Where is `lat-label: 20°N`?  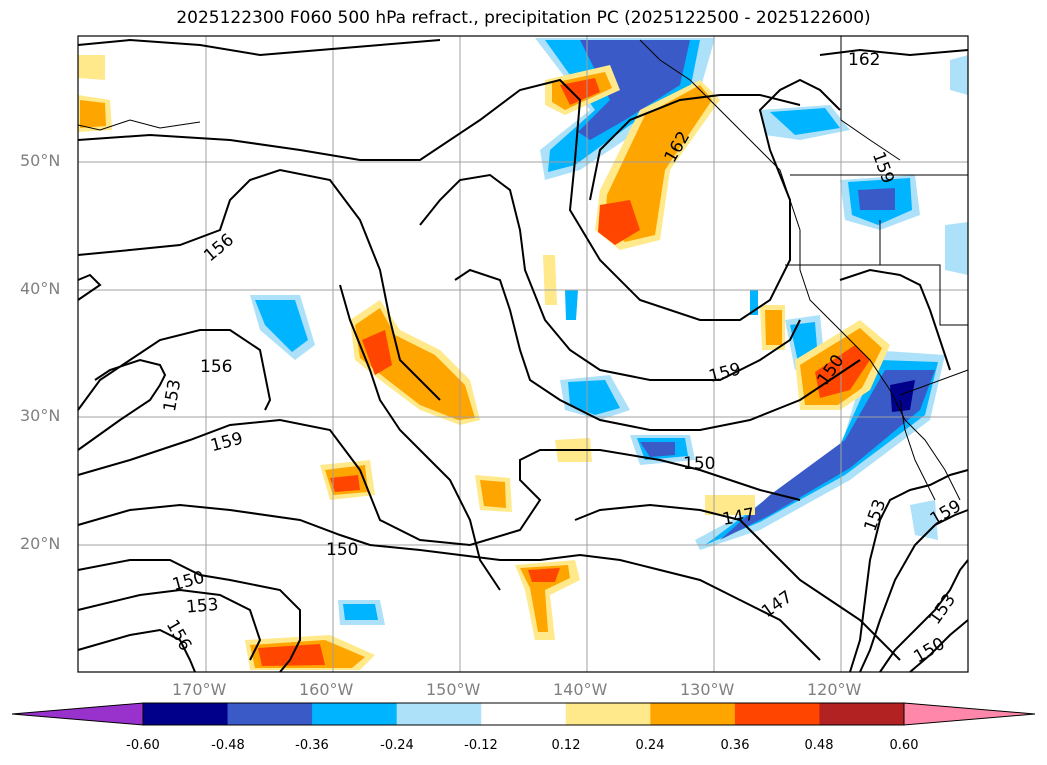 lat-label: 20°N is located at coordinates (40, 543).